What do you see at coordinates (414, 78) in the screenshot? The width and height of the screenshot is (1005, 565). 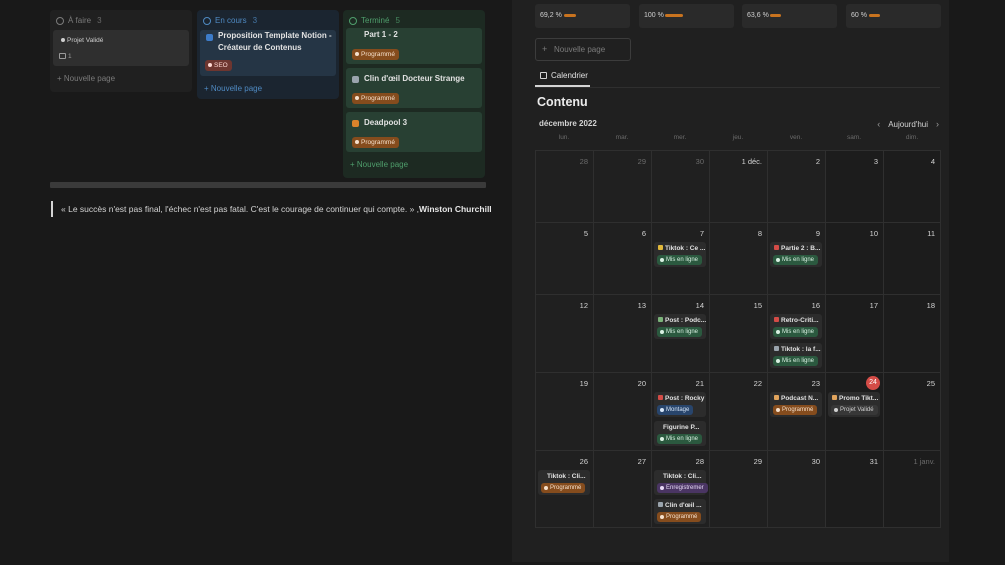 I see `card-title: Clin d'œil Docteur Strange` at bounding box center [414, 78].